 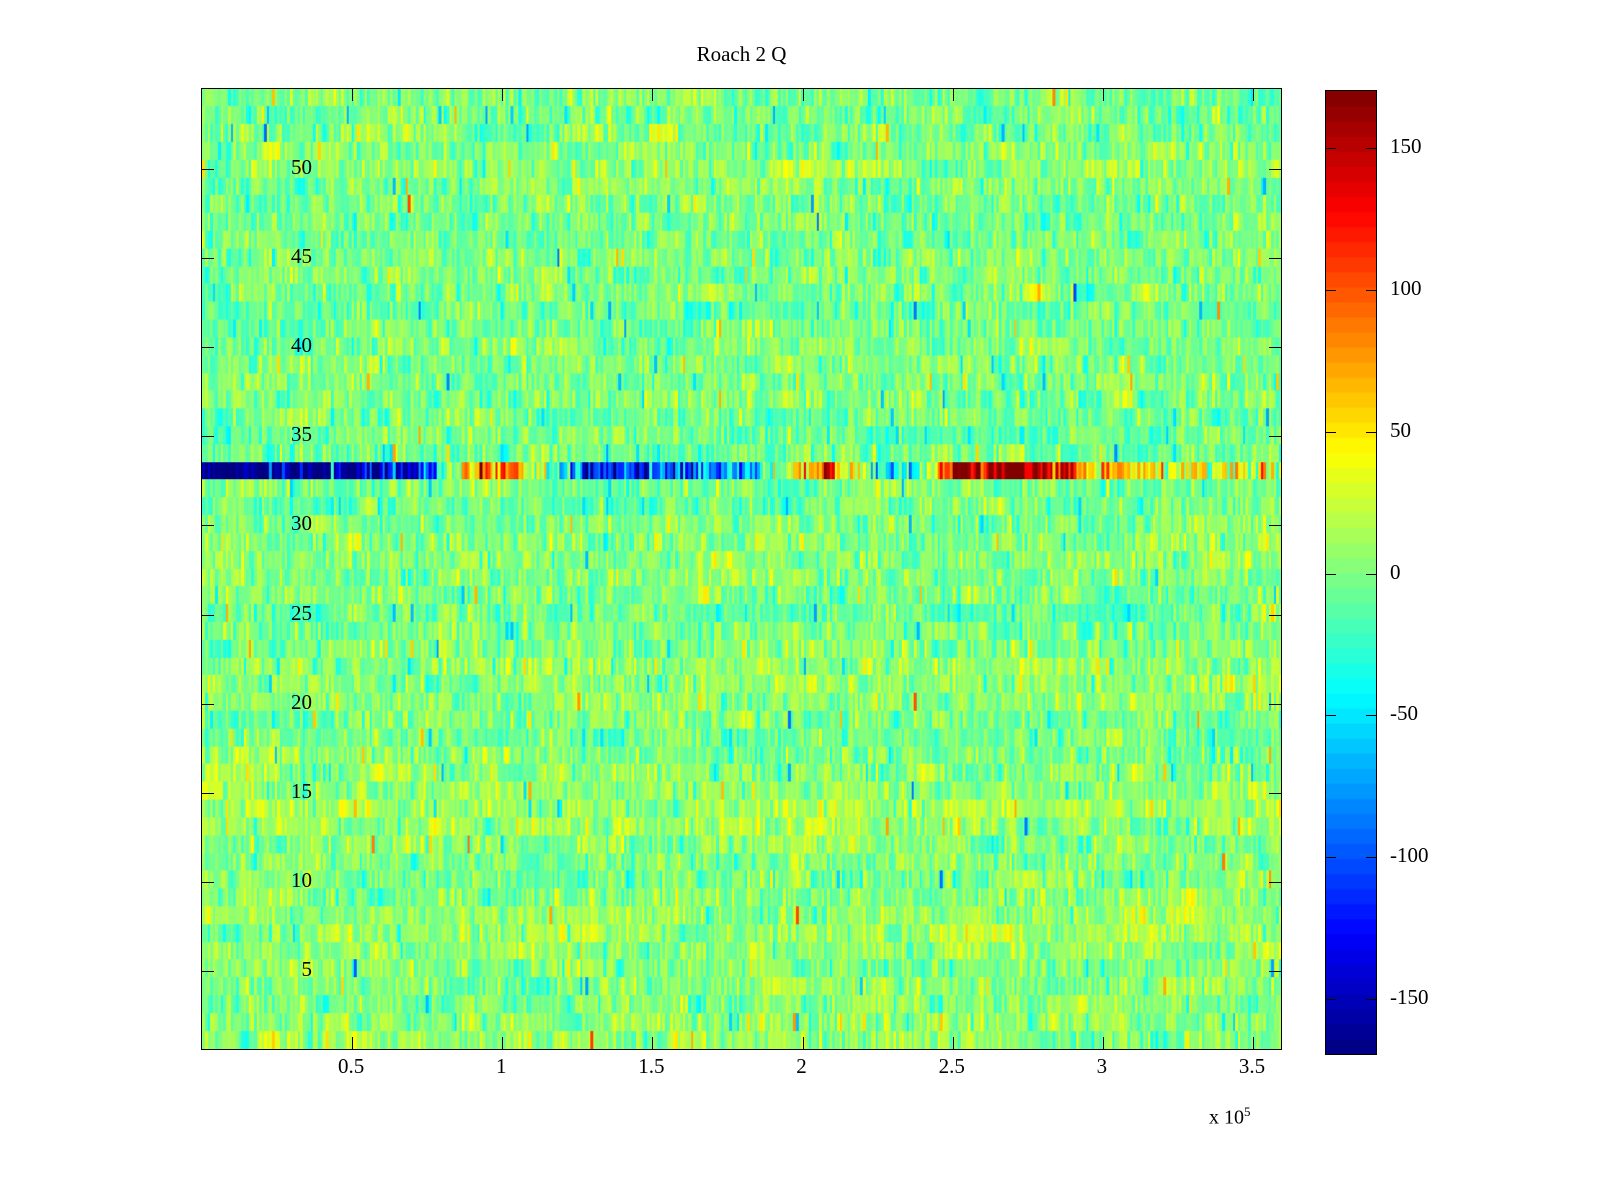 I want to click on x-axis-tick-label: 2, so click(x=801, y=1066).